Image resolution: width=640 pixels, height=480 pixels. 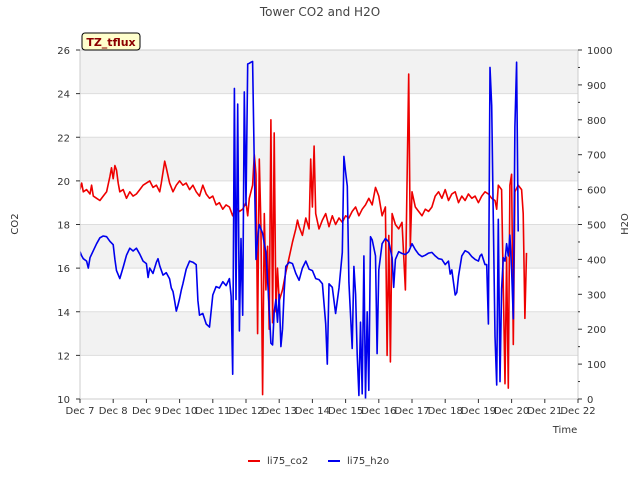 I want to click on y-left-tick-label: 16, so click(x=63, y=269).